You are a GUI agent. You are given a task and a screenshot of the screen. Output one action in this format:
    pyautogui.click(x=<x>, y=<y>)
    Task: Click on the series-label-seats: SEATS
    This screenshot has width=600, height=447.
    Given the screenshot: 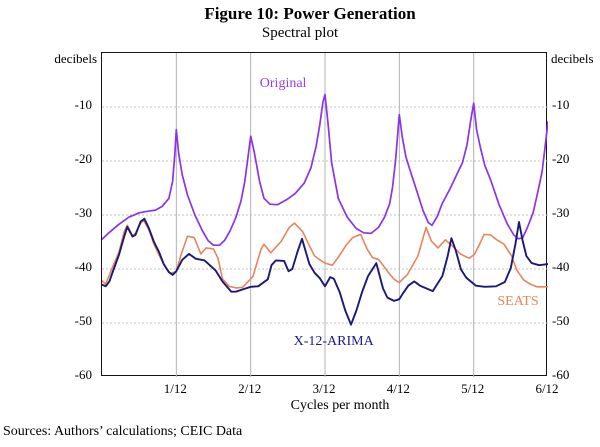 What is the action you would take?
    pyautogui.click(x=518, y=302)
    